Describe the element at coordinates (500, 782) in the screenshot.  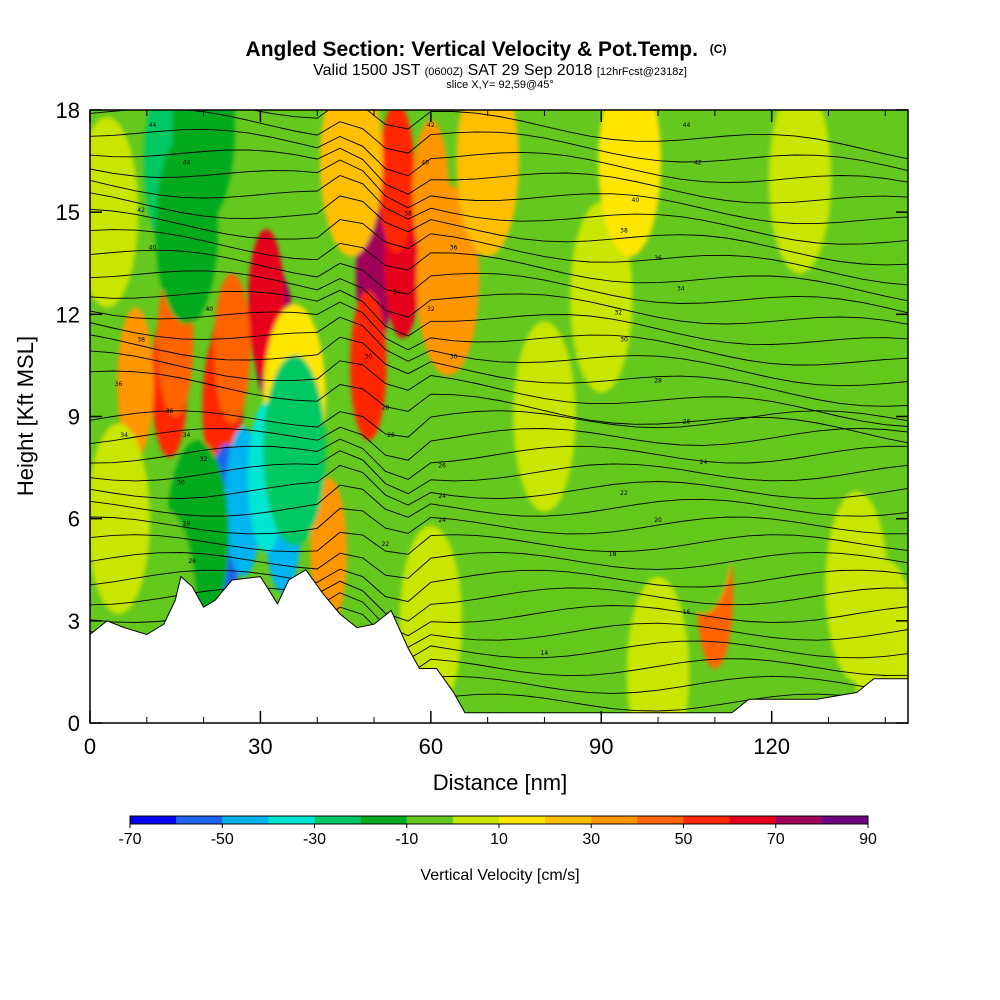
I see `x-axis-label: Distance [nm]` at that location.